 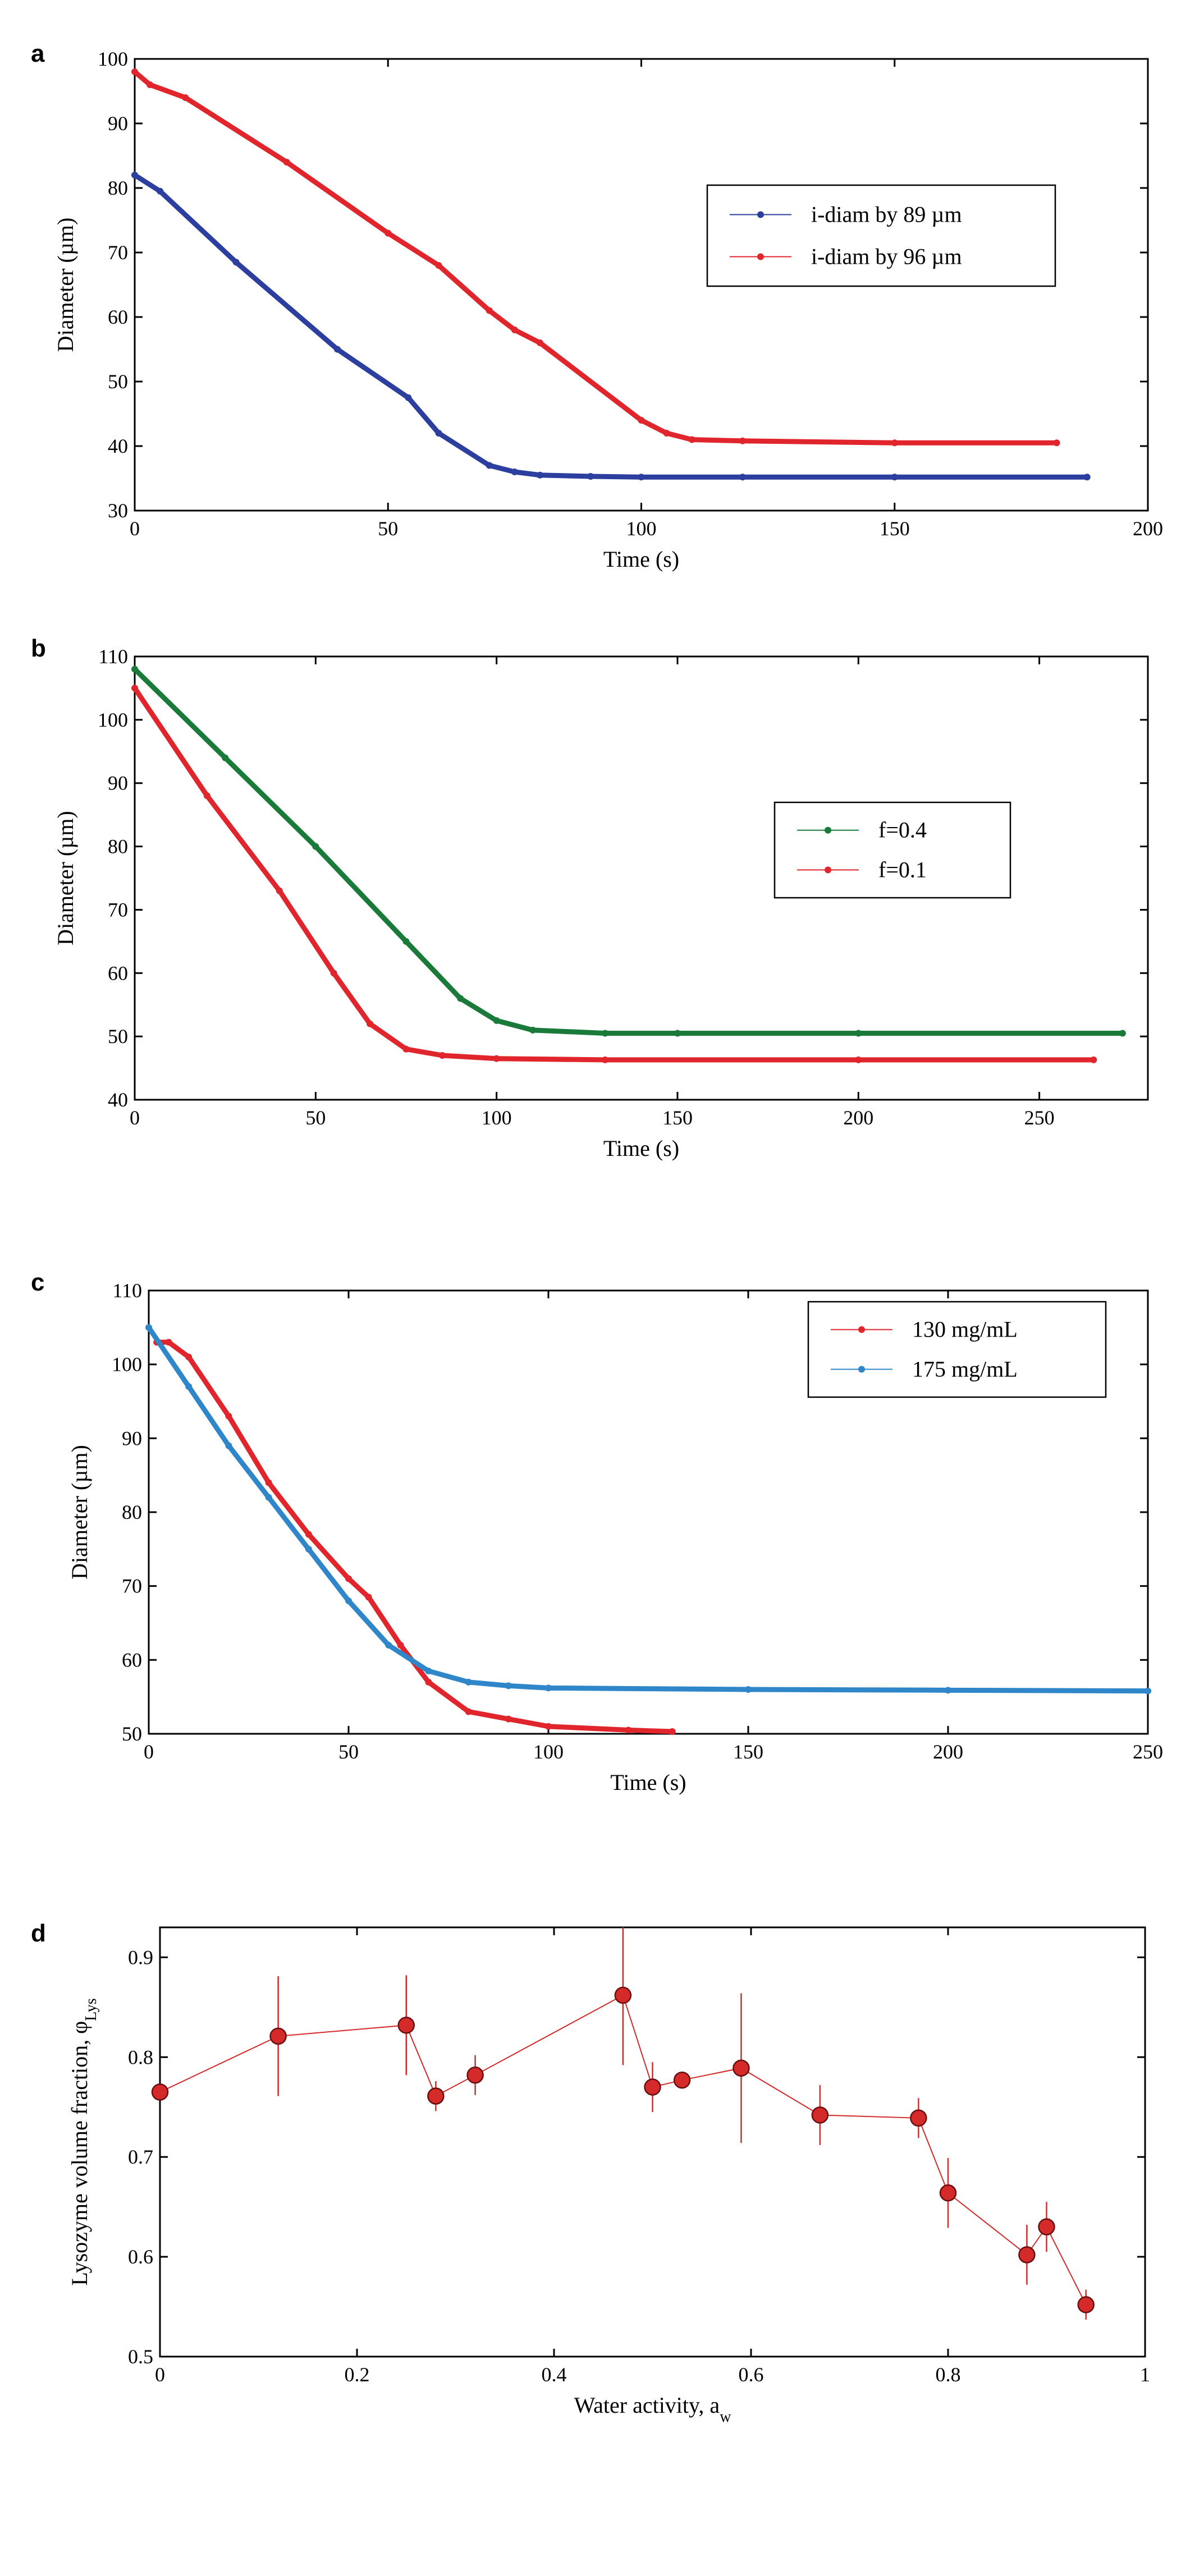 I want to click on series-line, so click(x=415, y=1536).